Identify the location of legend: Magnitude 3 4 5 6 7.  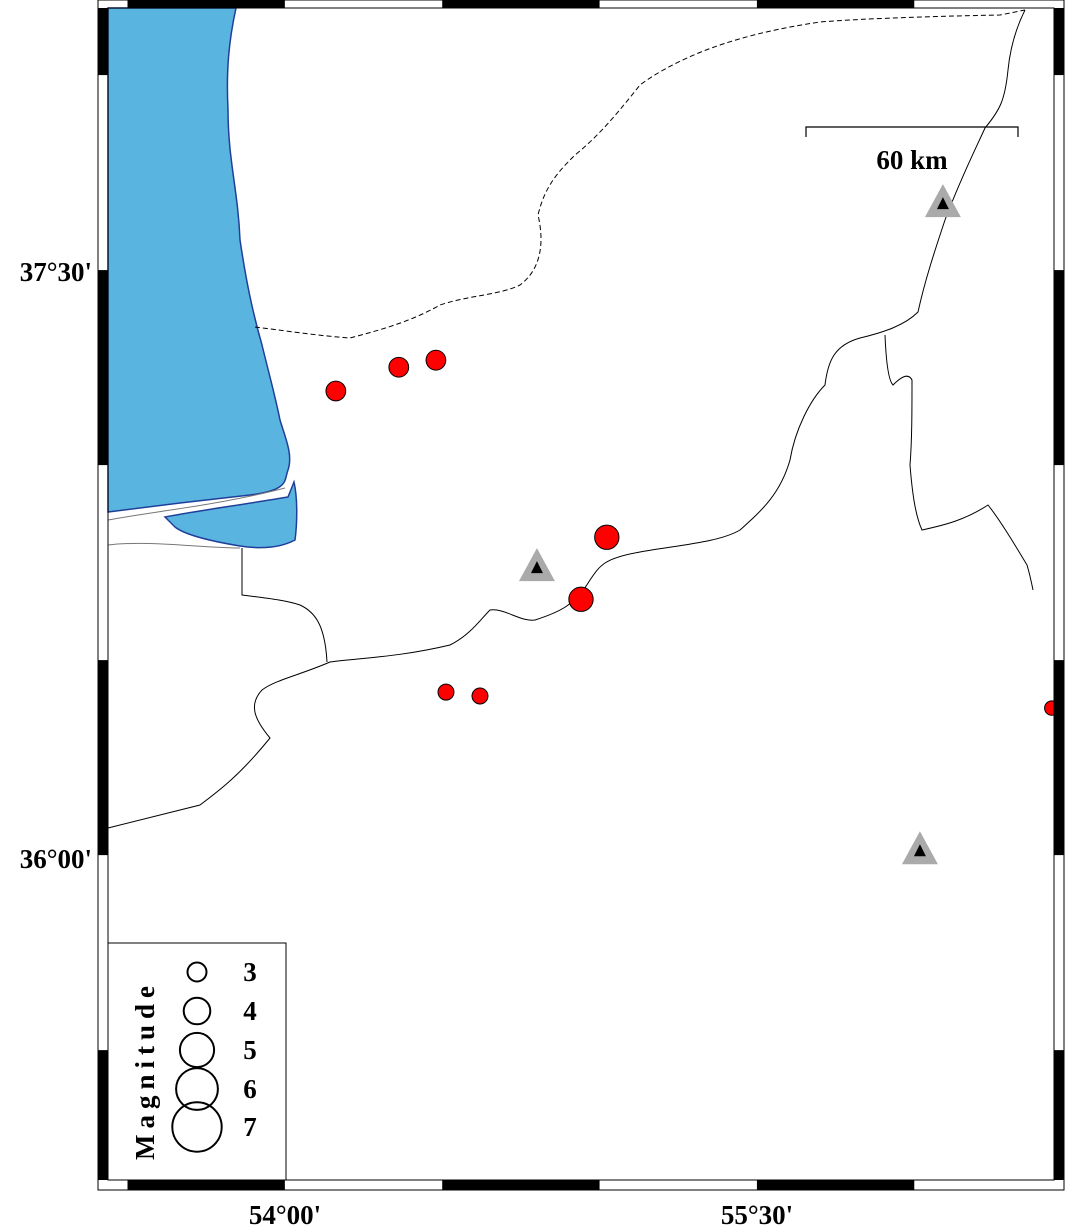
(197, 1061).